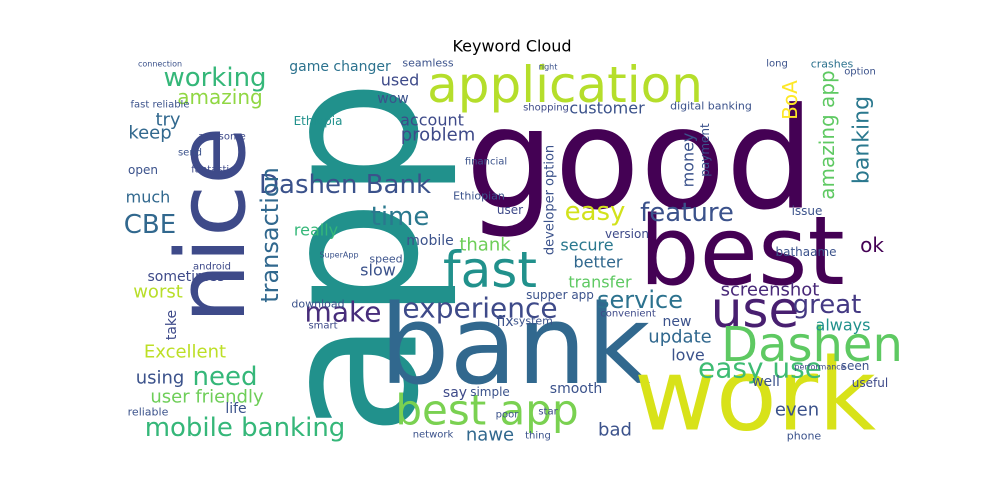 The height and width of the screenshot is (500, 1000). I want to click on keyword: thank, so click(485, 245).